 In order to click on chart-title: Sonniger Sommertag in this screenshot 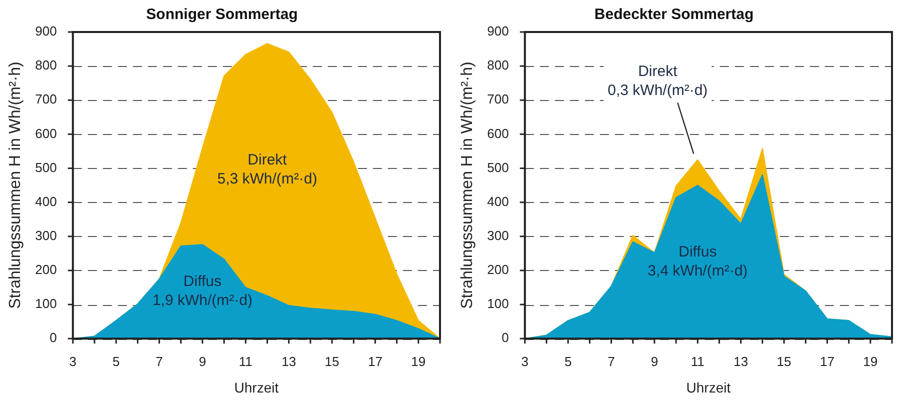, I will do `click(222, 15)`.